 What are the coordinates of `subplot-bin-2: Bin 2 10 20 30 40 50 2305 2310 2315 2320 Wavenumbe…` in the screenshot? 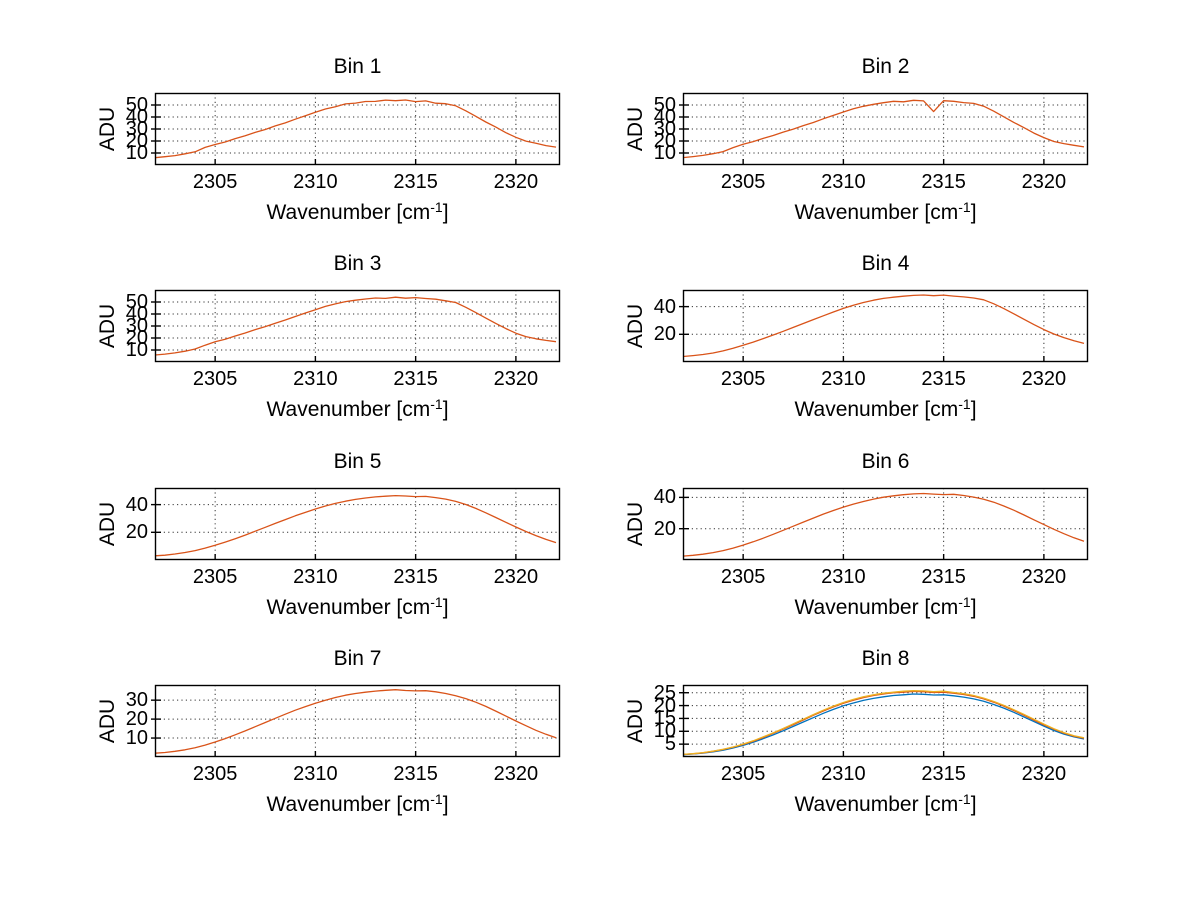 It's located at (856, 139).